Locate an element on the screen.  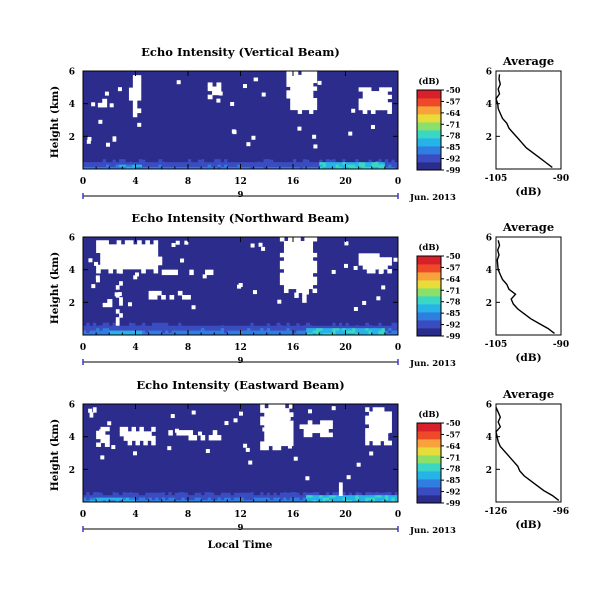
colorbar-tick-label: -78 is located at coordinates (453, 136).